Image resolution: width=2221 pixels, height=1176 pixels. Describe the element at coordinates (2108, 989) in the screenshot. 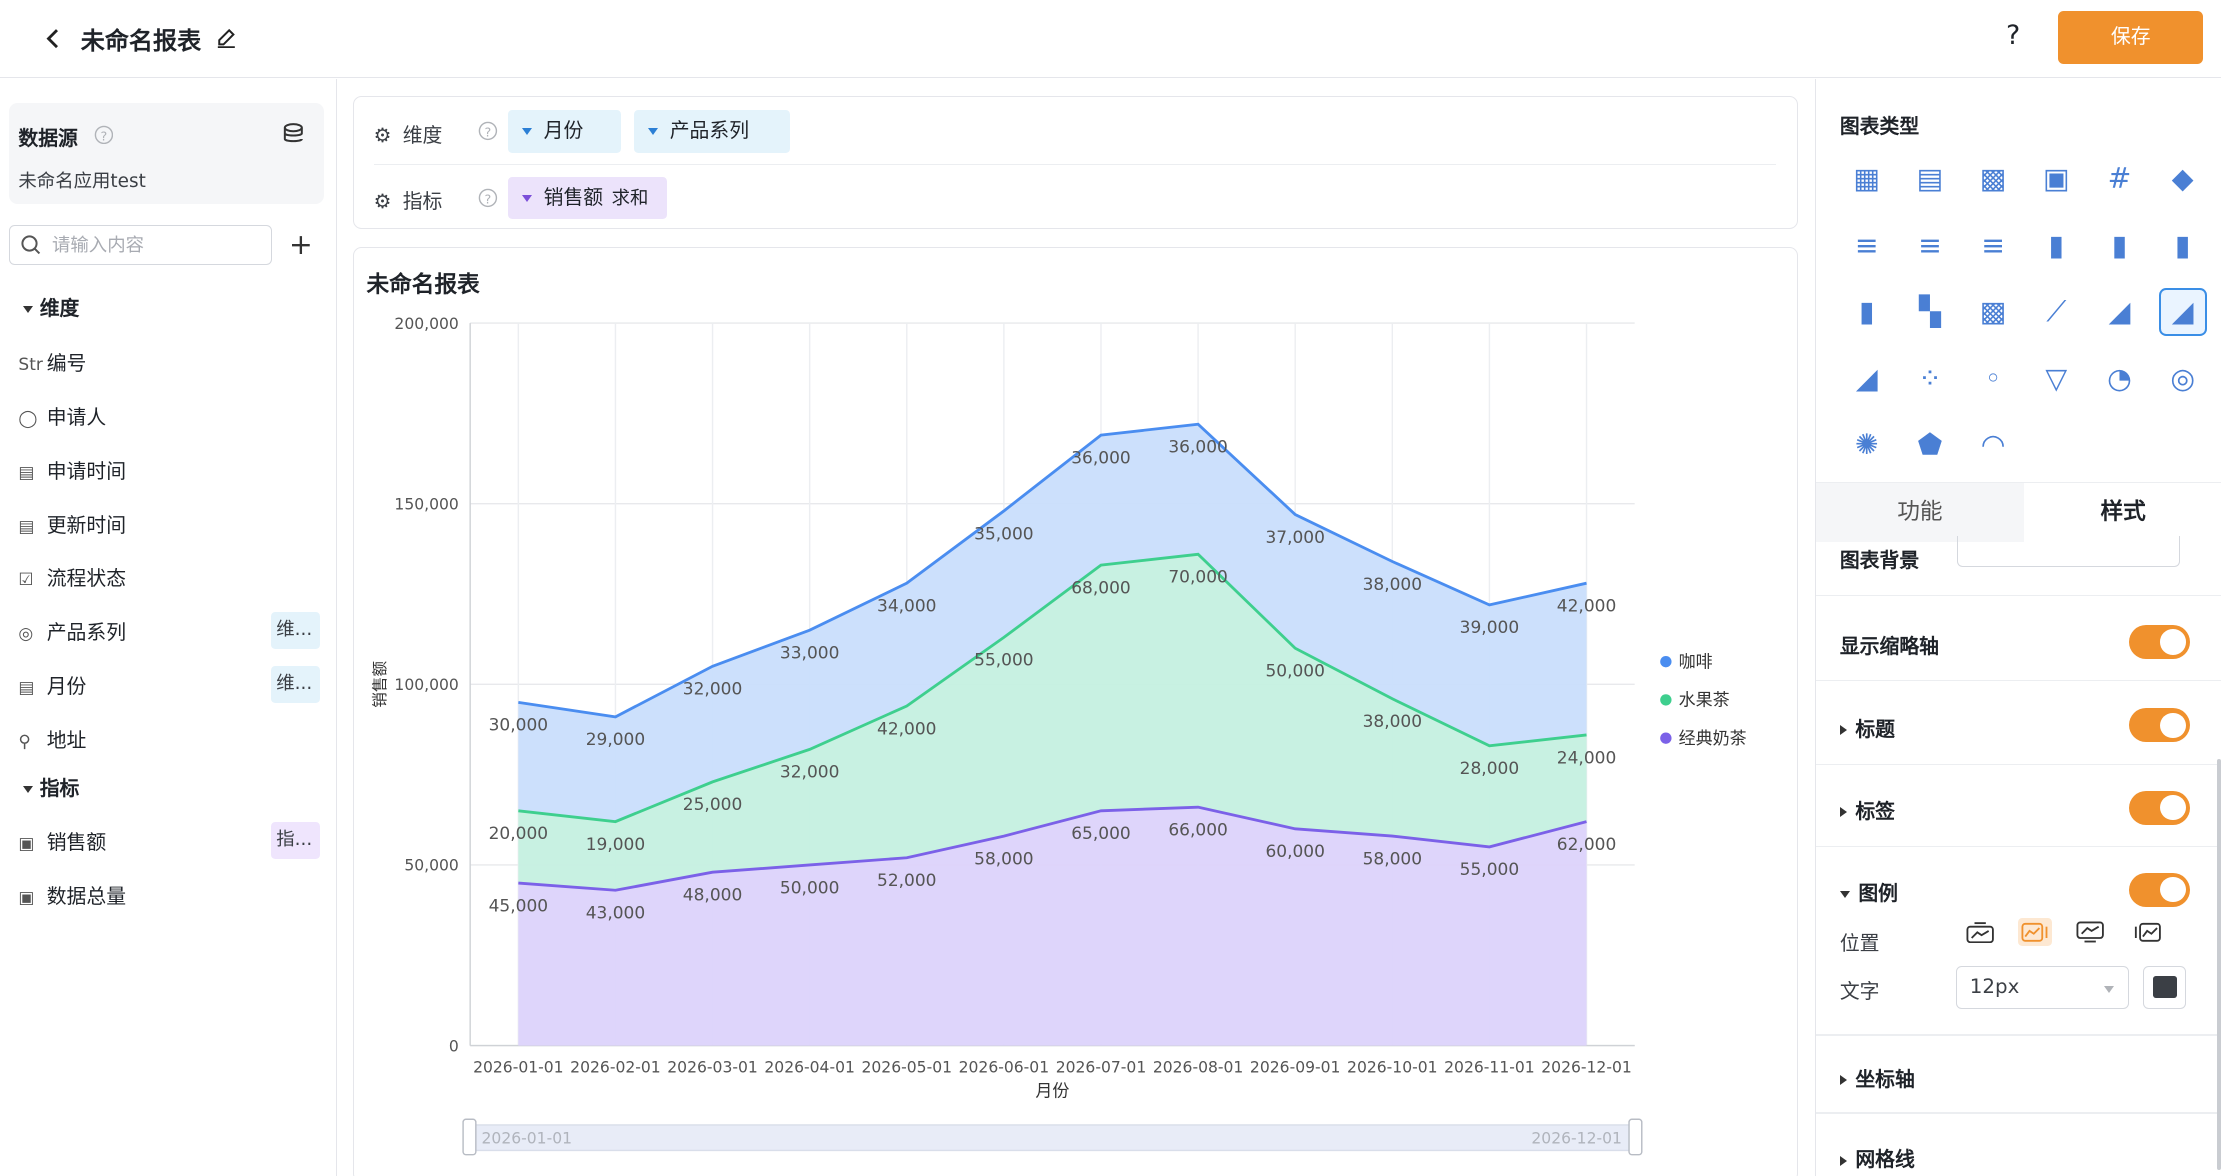

I see `caret-down-icon` at that location.